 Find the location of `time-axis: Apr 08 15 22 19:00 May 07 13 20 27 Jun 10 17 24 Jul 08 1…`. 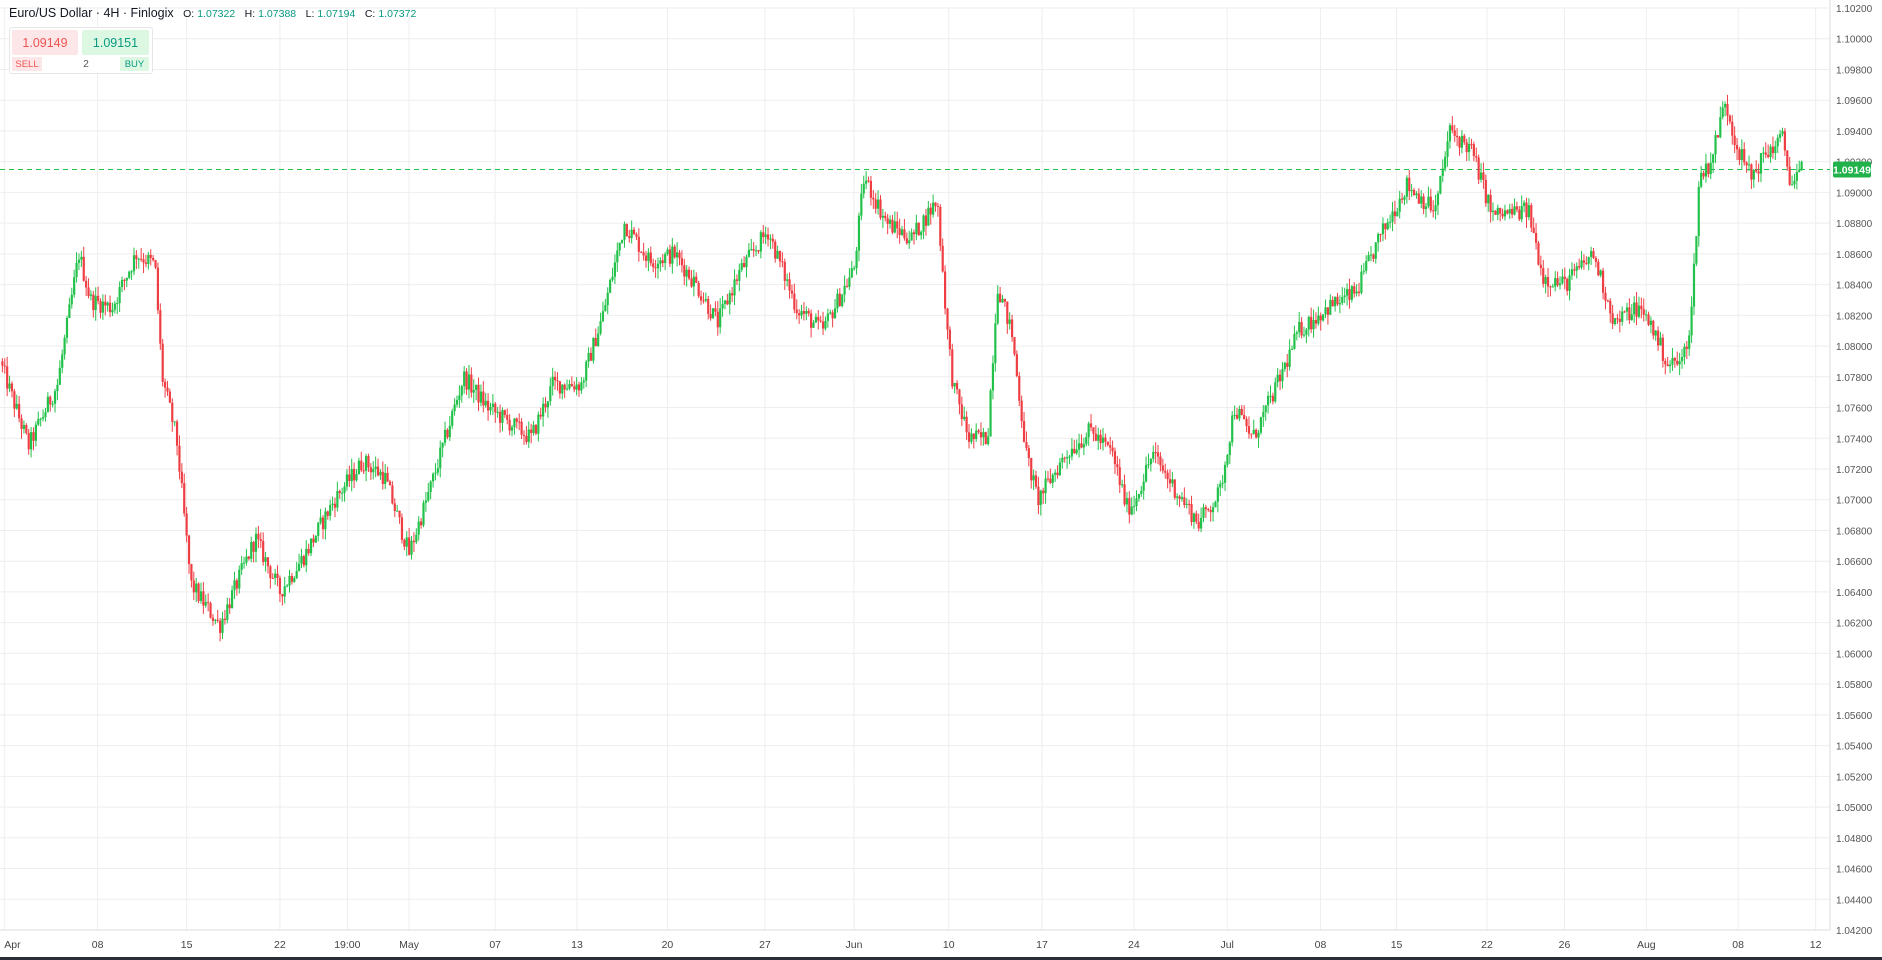

time-axis: Apr 08 15 22 19:00 May 07 13 20 27 Jun 10 17 24 Jul 08 1… is located at coordinates (912, 945).